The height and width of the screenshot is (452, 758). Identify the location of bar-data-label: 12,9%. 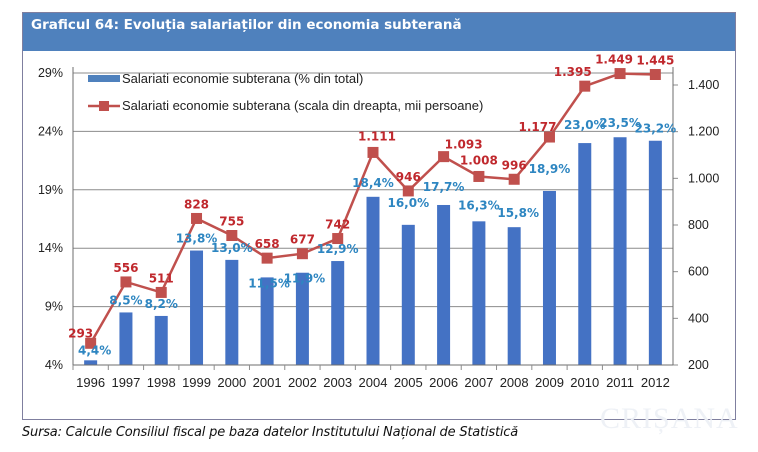
(338, 249).